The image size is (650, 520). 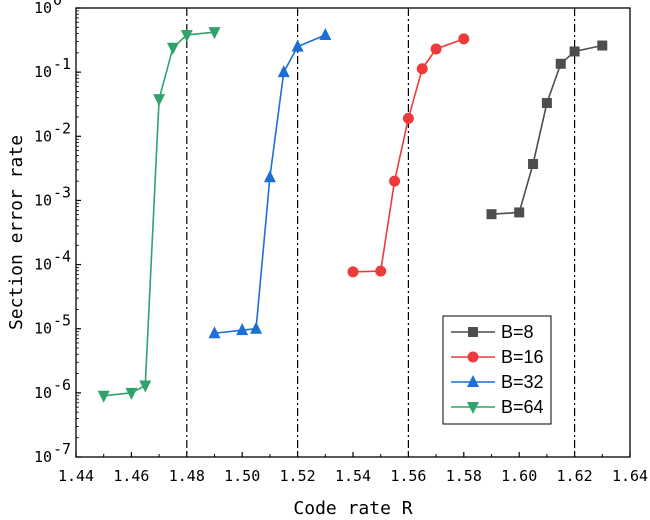 I want to click on x-tick-label: 1.56, so click(x=408, y=476).